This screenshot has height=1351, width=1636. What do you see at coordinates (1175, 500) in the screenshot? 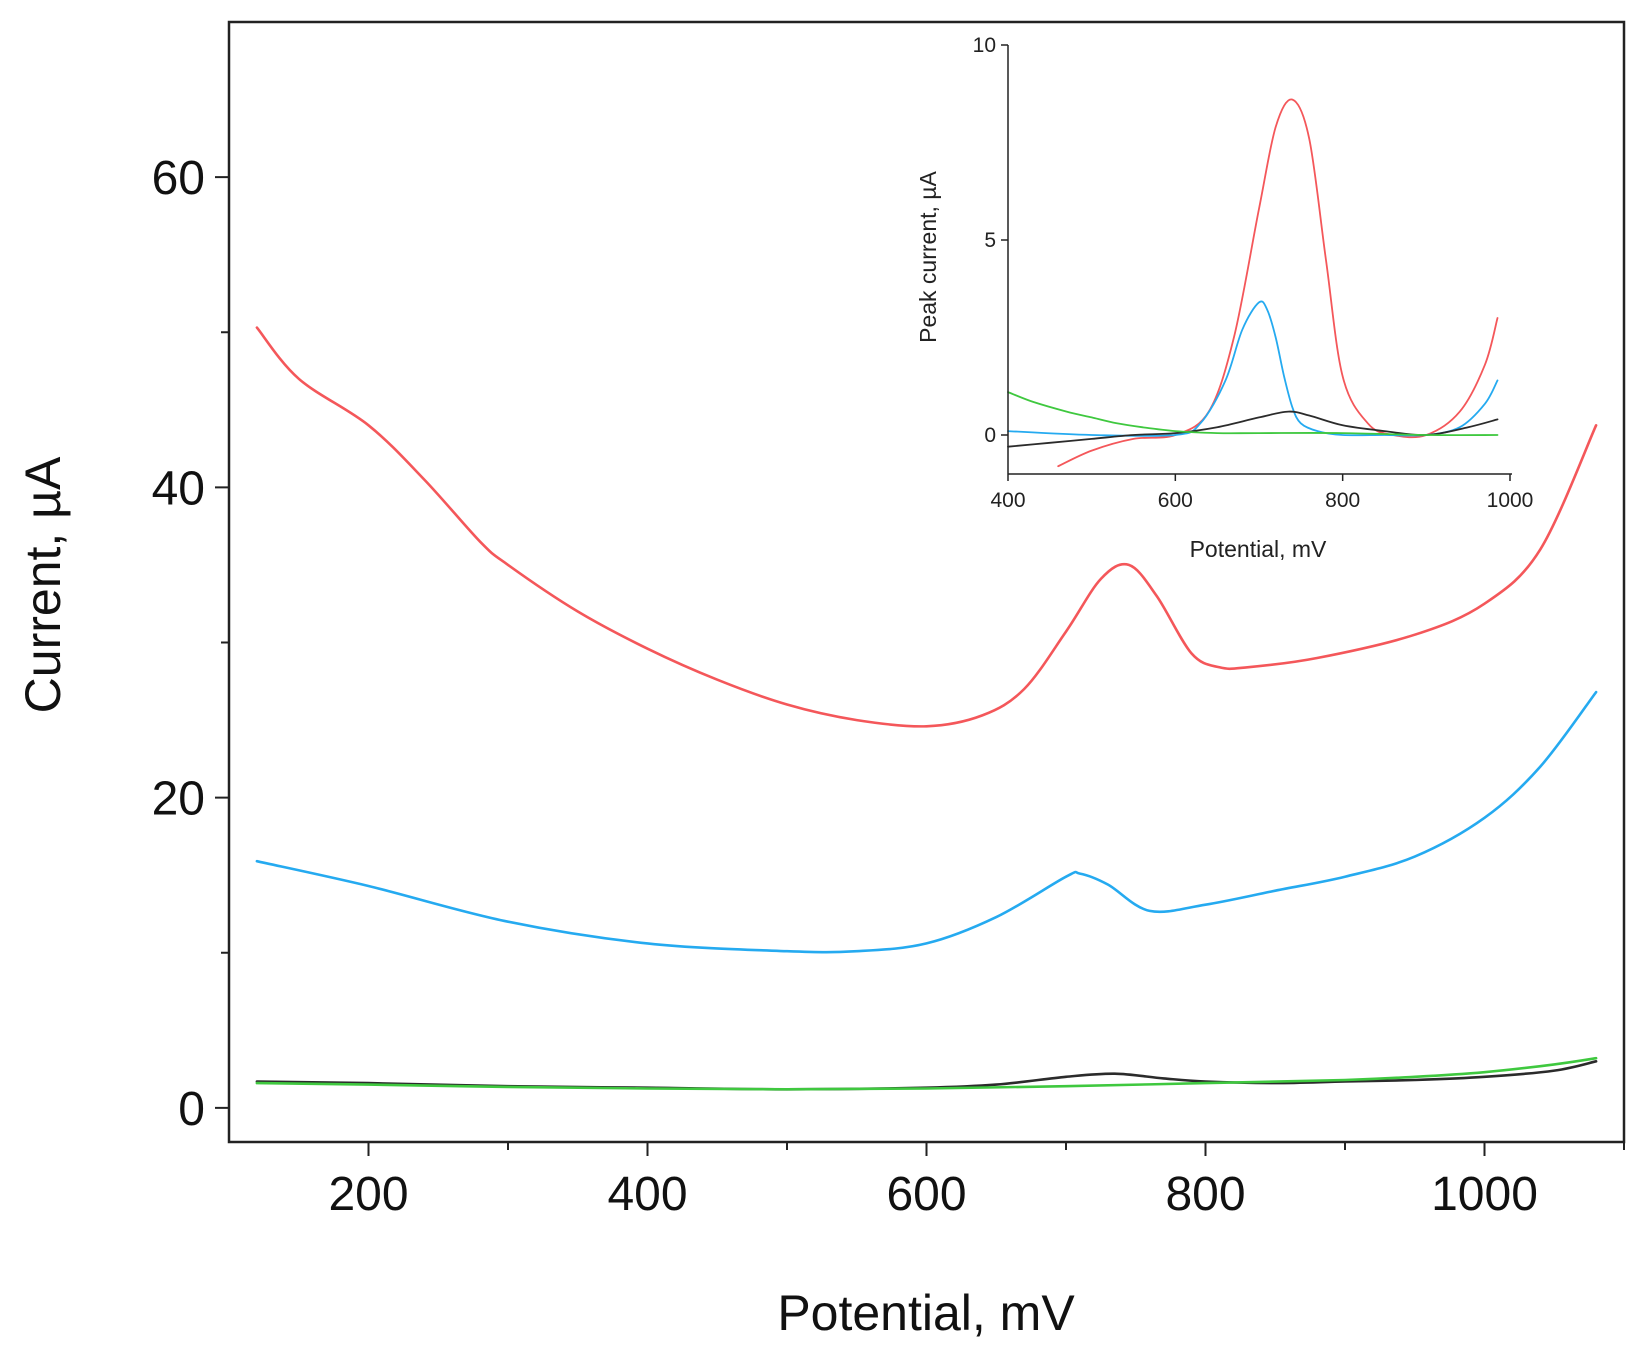
I see `inset-x-tick-label-600: 600` at bounding box center [1175, 500].